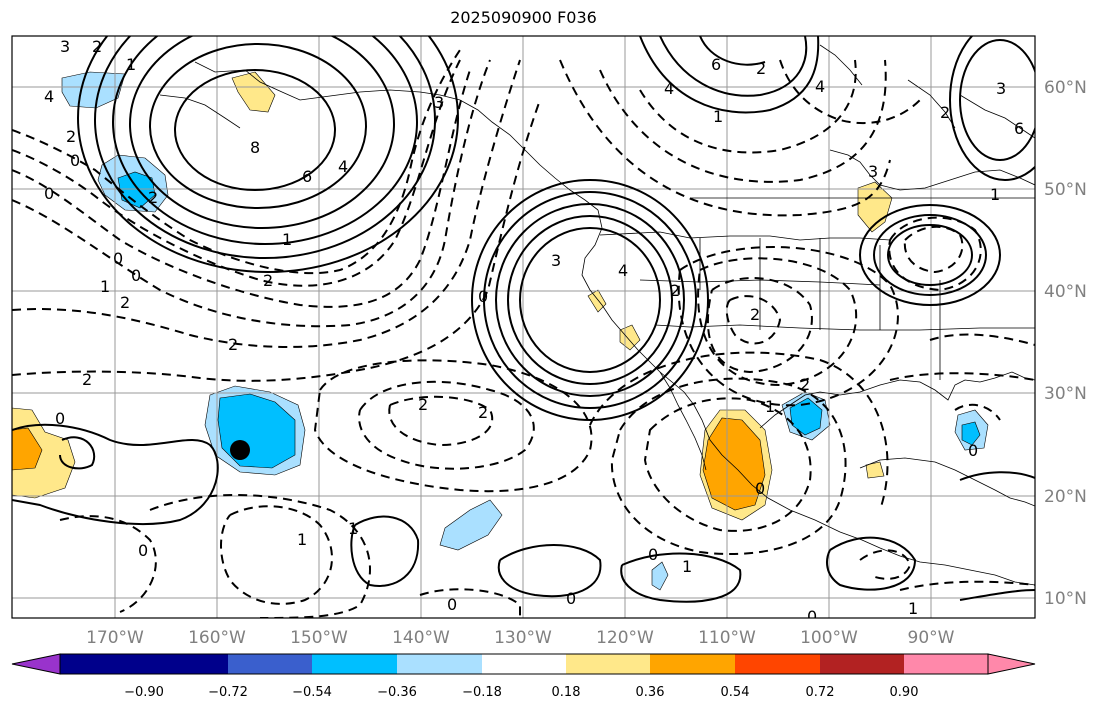 The image size is (1105, 712). What do you see at coordinates (421, 638) in the screenshot?
I see `lon-tick-label: 140°W` at bounding box center [421, 638].